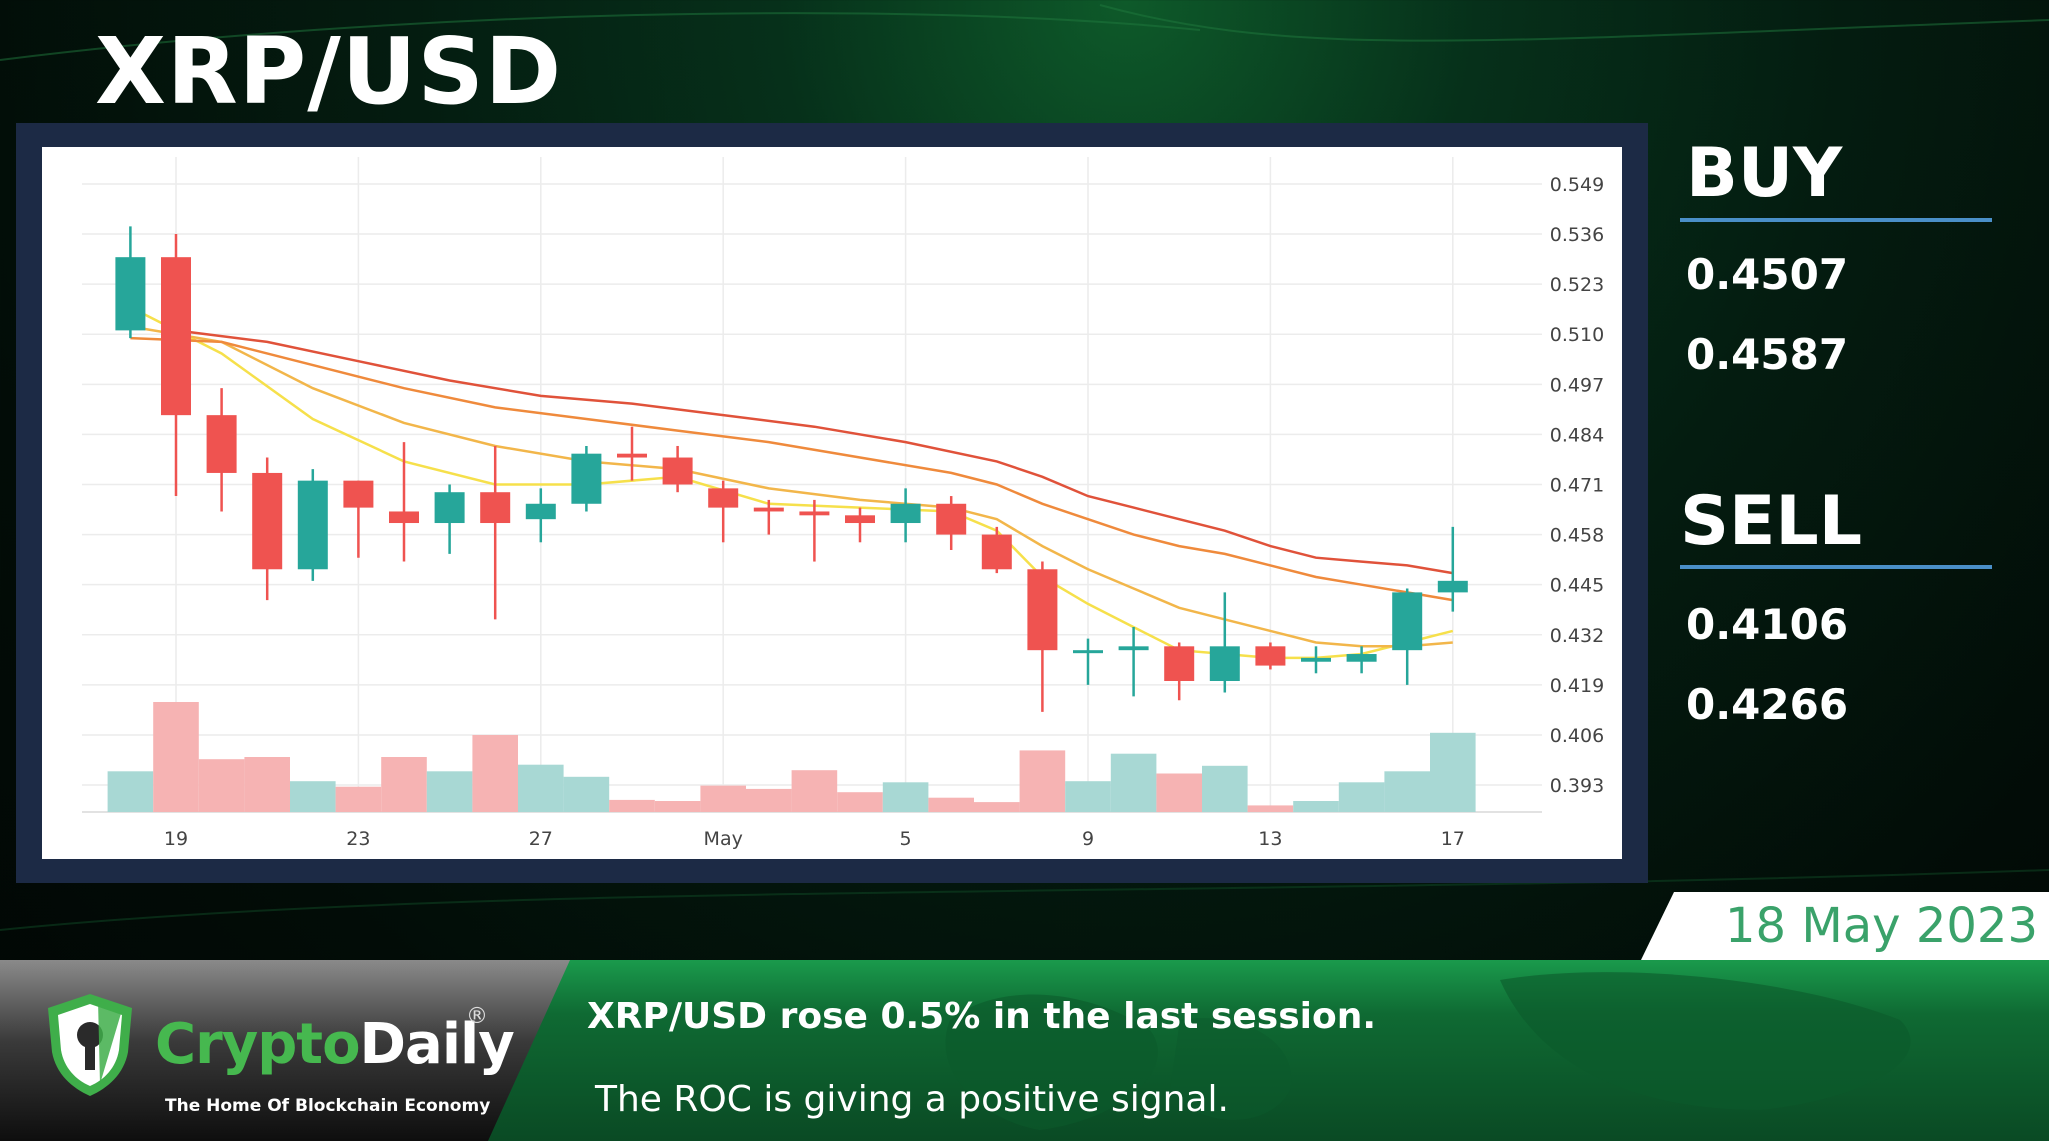 The height and width of the screenshot is (1141, 2049). Describe the element at coordinates (1577, 335) in the screenshot. I see `y-tick-label: 0.510` at that location.